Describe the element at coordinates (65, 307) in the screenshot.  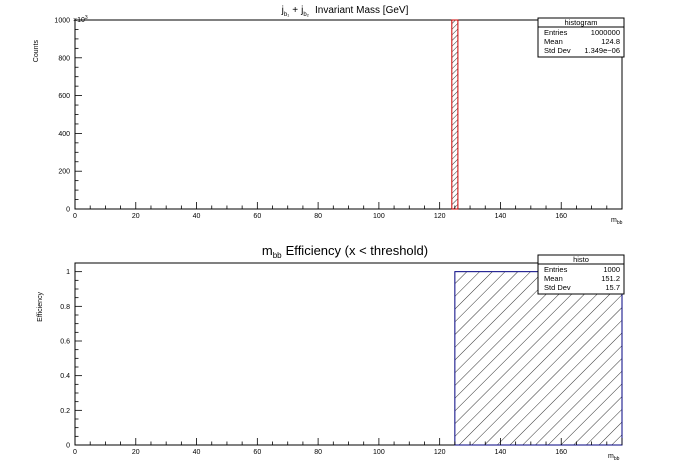
I see `y-tick-label: 0.8` at that location.